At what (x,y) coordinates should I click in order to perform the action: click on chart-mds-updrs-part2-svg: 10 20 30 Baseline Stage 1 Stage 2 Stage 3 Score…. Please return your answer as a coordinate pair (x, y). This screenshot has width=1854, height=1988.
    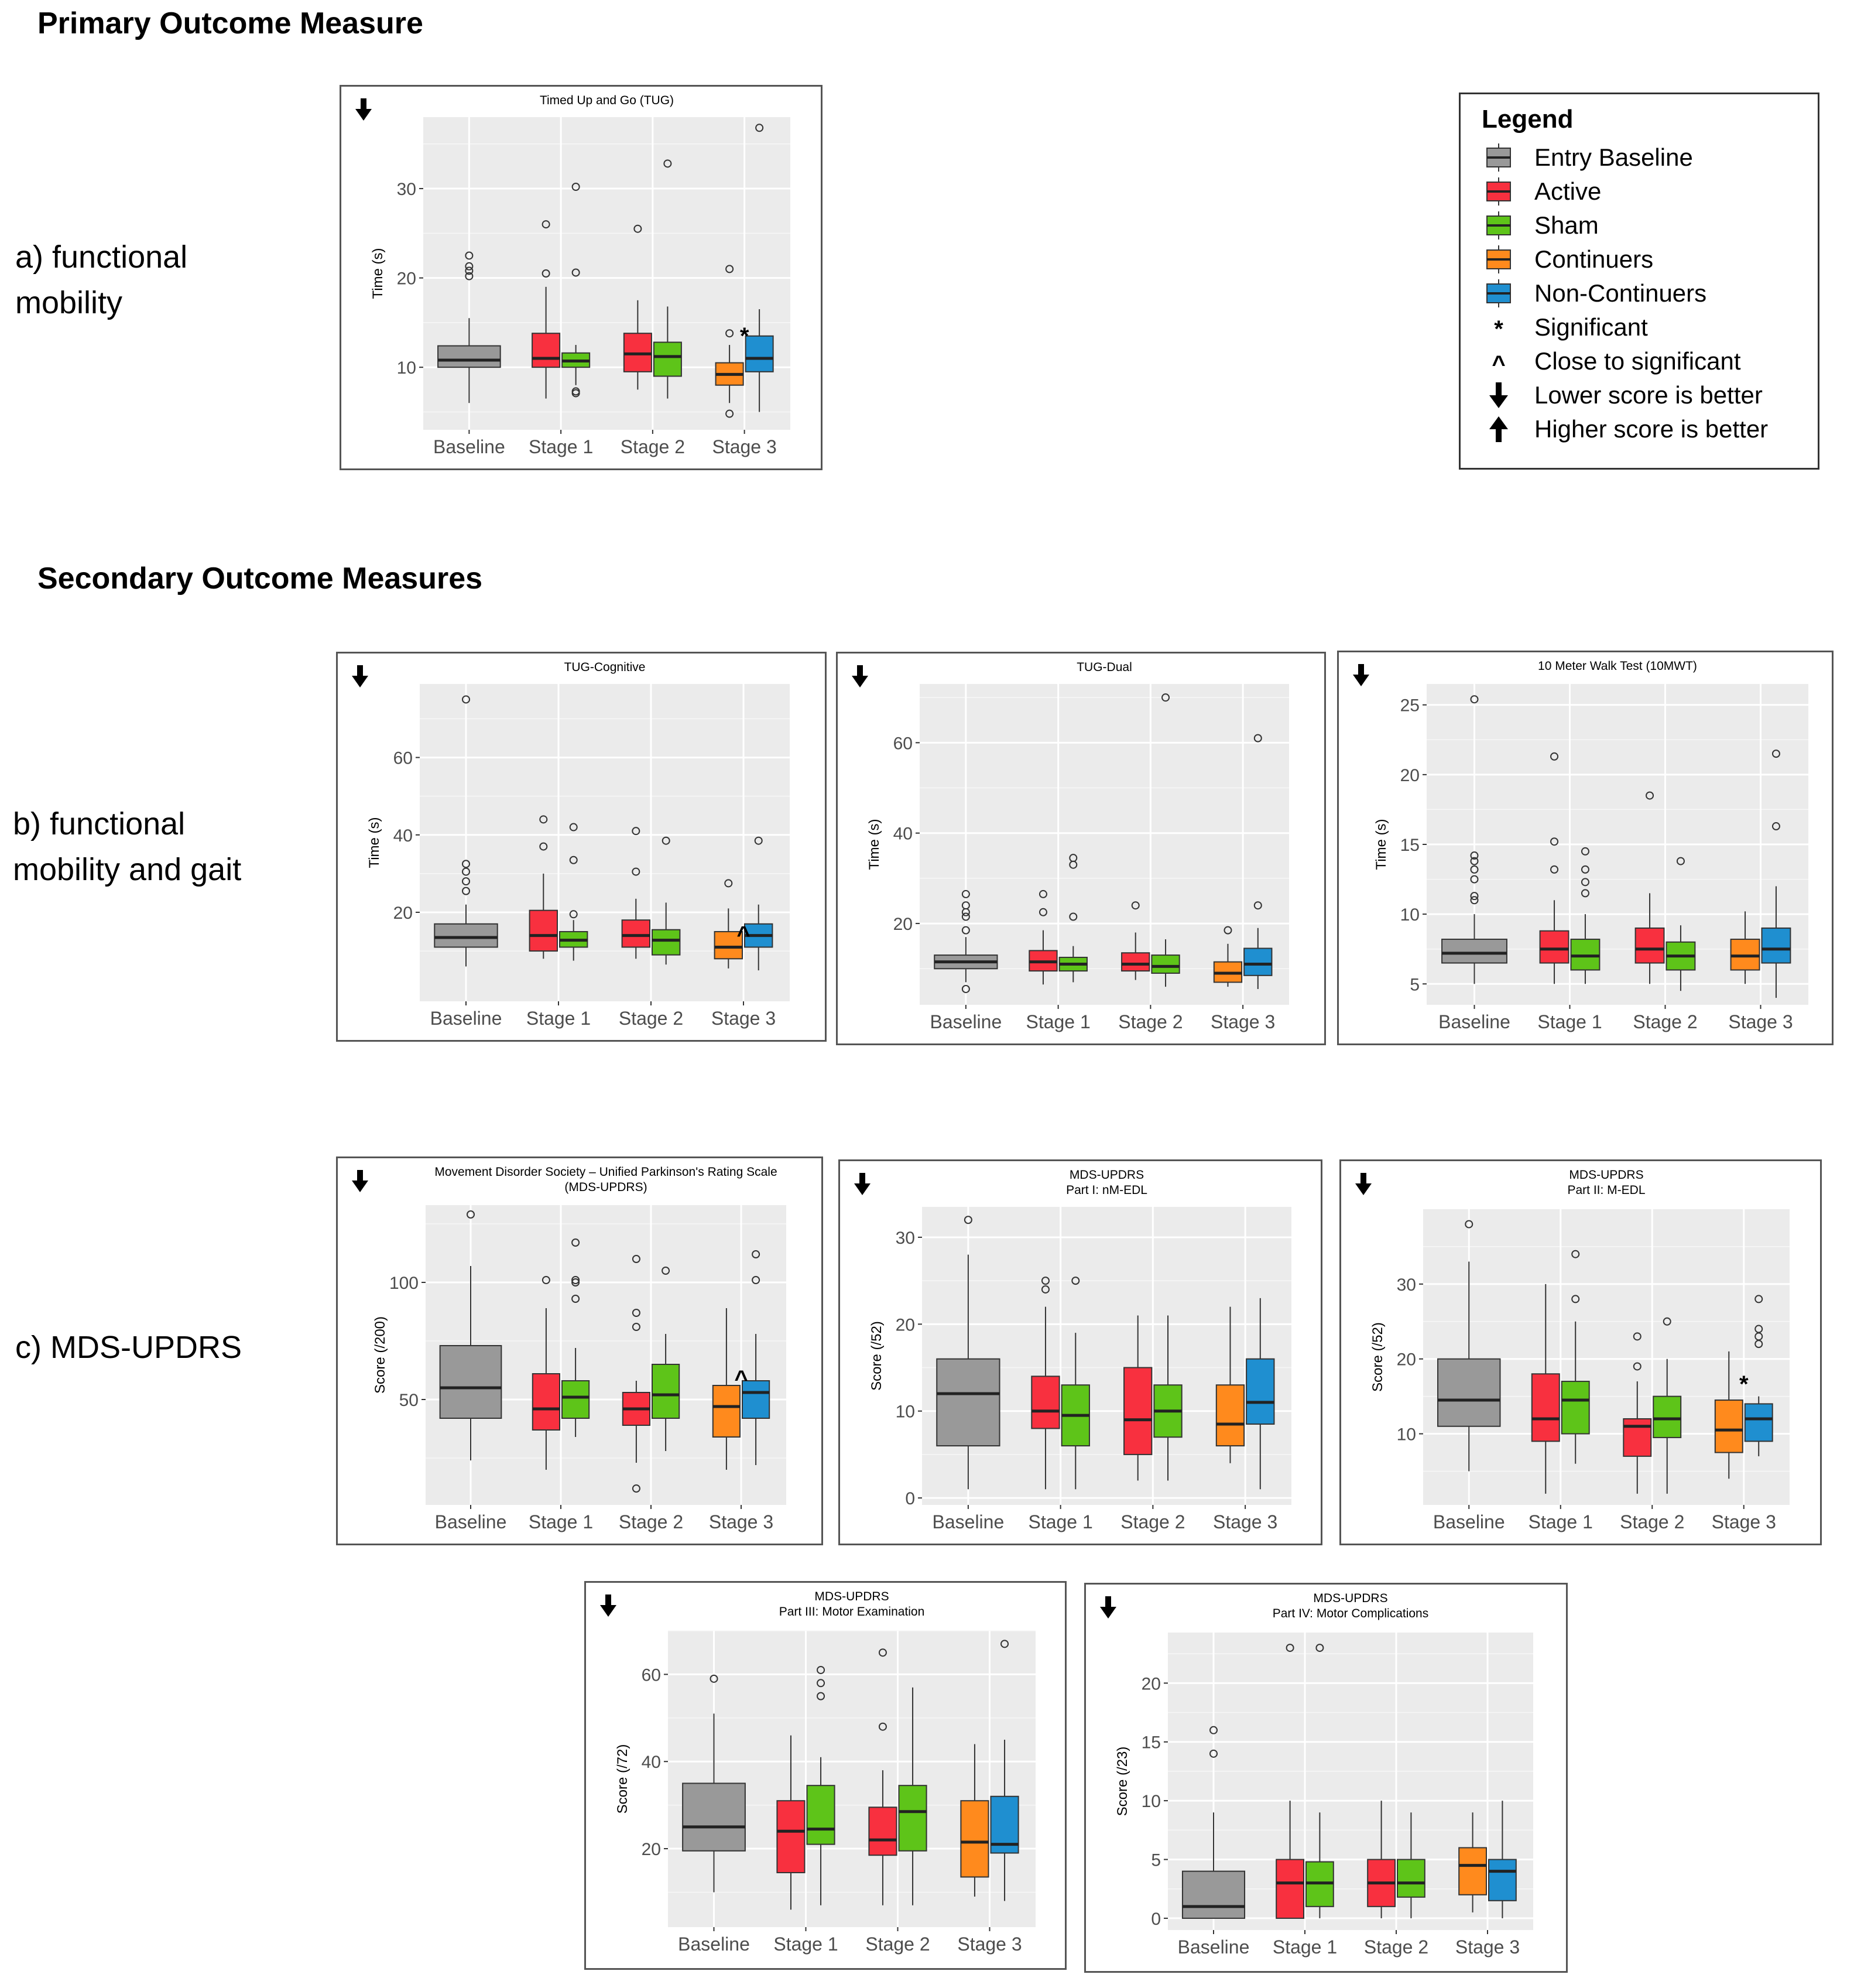
    Looking at the image, I should click on (1572, 1350).